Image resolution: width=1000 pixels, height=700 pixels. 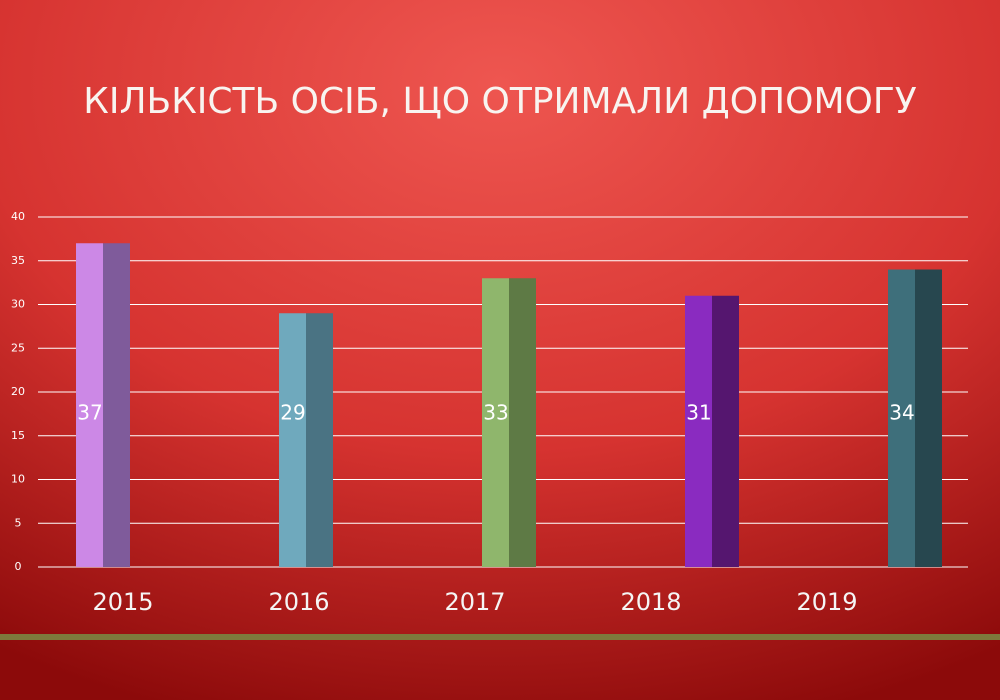 What do you see at coordinates (500, 101) in the screenshot?
I see `chart-title: КІЛЬКІСТЬ ОСІБ, ЩО ОТРИМАЛИ ДОПОМОГУ` at bounding box center [500, 101].